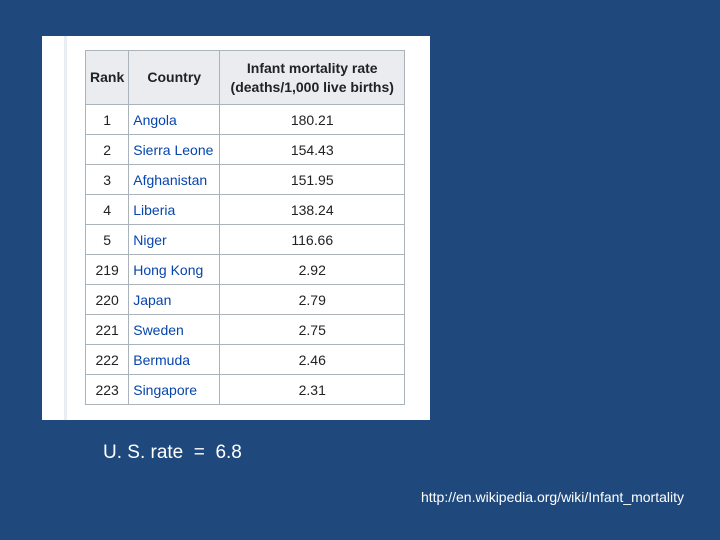 This screenshot has width=720, height=540. Describe the element at coordinates (312, 299) in the screenshot. I see `rate-cell: 2.79` at that location.